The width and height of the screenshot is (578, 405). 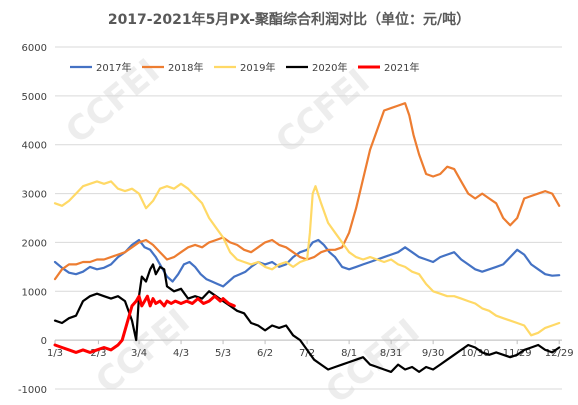 What do you see at coordinates (329, 67) in the screenshot?
I see `legend-label: 2020年` at bounding box center [329, 67].